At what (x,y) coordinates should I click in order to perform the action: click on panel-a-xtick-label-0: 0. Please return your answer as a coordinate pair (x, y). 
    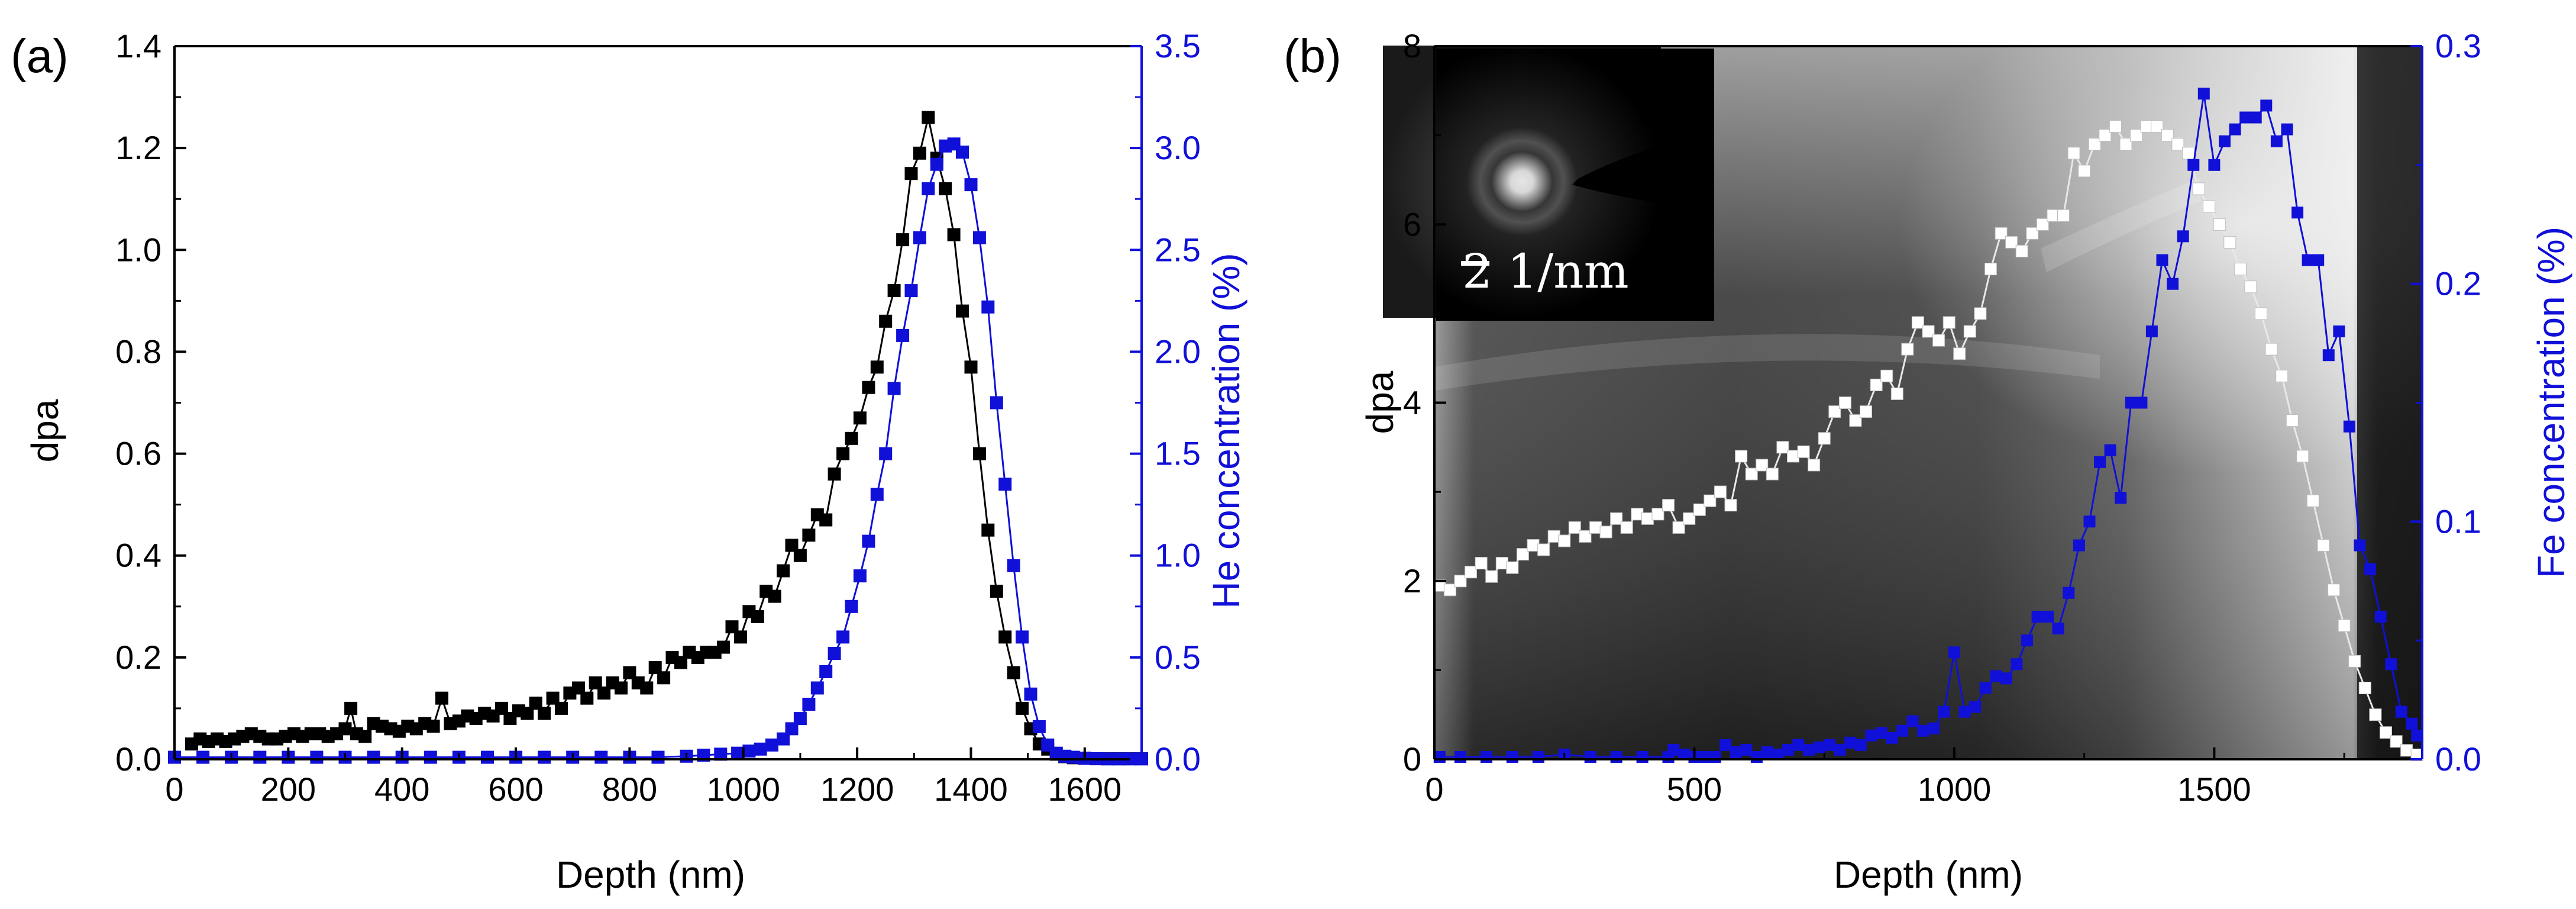
    Looking at the image, I should click on (174, 789).